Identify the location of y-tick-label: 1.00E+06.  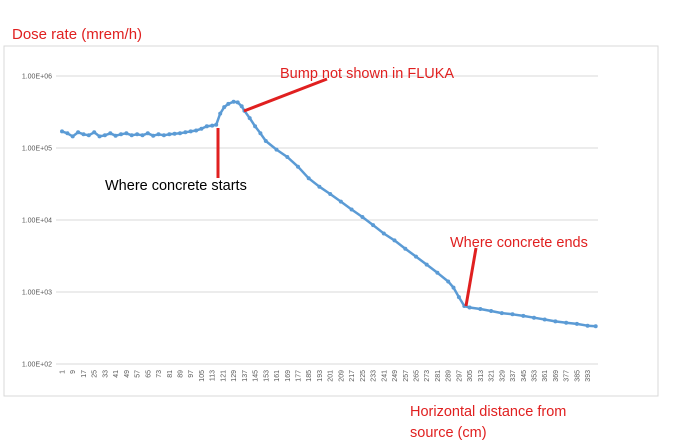
(37, 77).